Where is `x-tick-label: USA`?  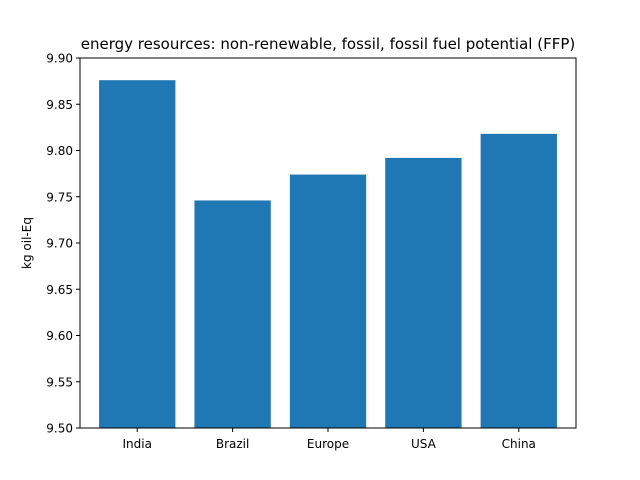 x-tick-label: USA is located at coordinates (424, 444).